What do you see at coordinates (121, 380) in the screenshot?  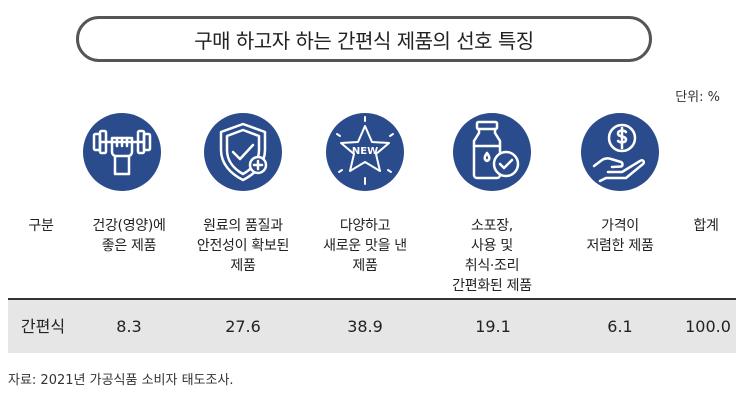 I see `source-note: 자료: 2021년 가공식품 소비자 태도조사.` at bounding box center [121, 380].